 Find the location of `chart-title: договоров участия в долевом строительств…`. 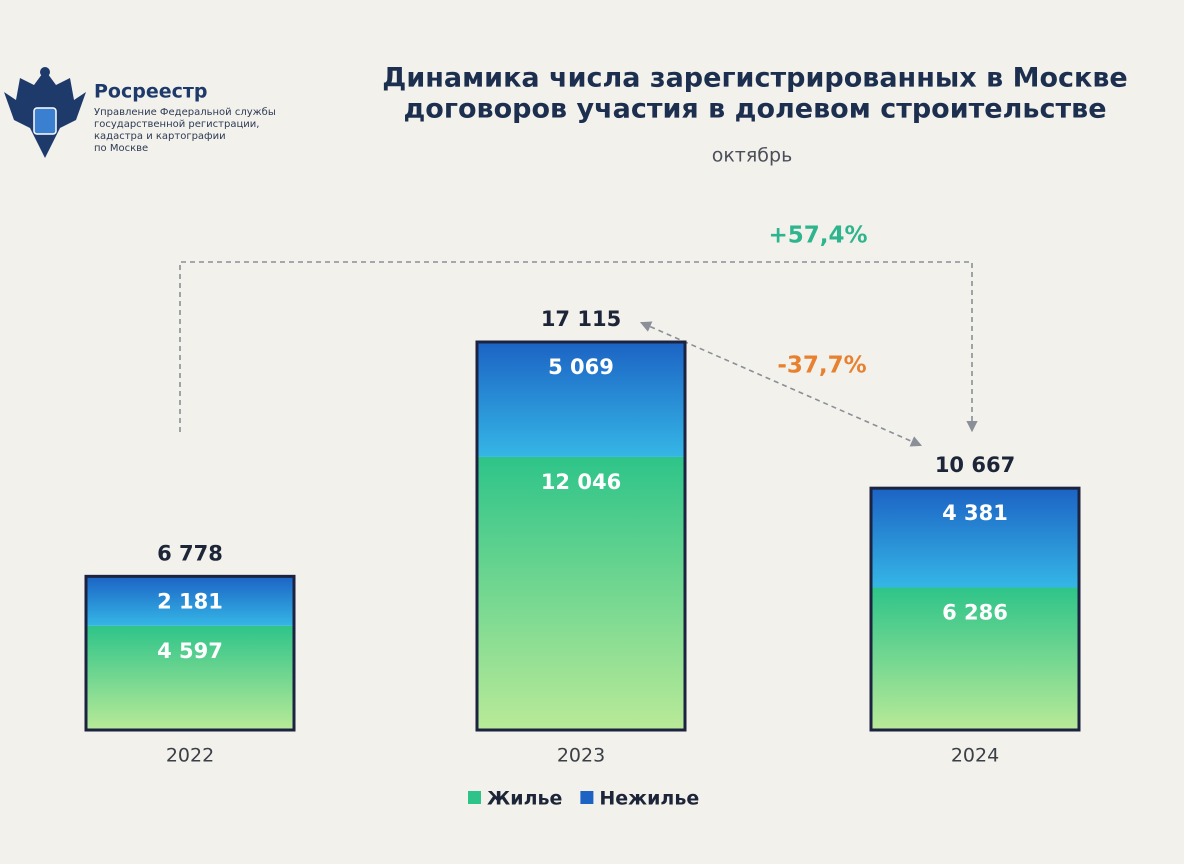

chart-title: договоров участия в долевом строительств… is located at coordinates (754, 109).